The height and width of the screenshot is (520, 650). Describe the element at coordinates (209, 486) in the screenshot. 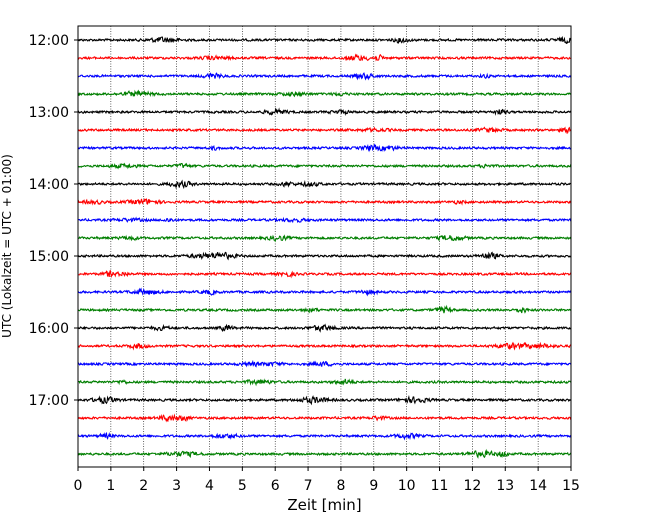

I see `x-tick-label-4: 4` at that location.